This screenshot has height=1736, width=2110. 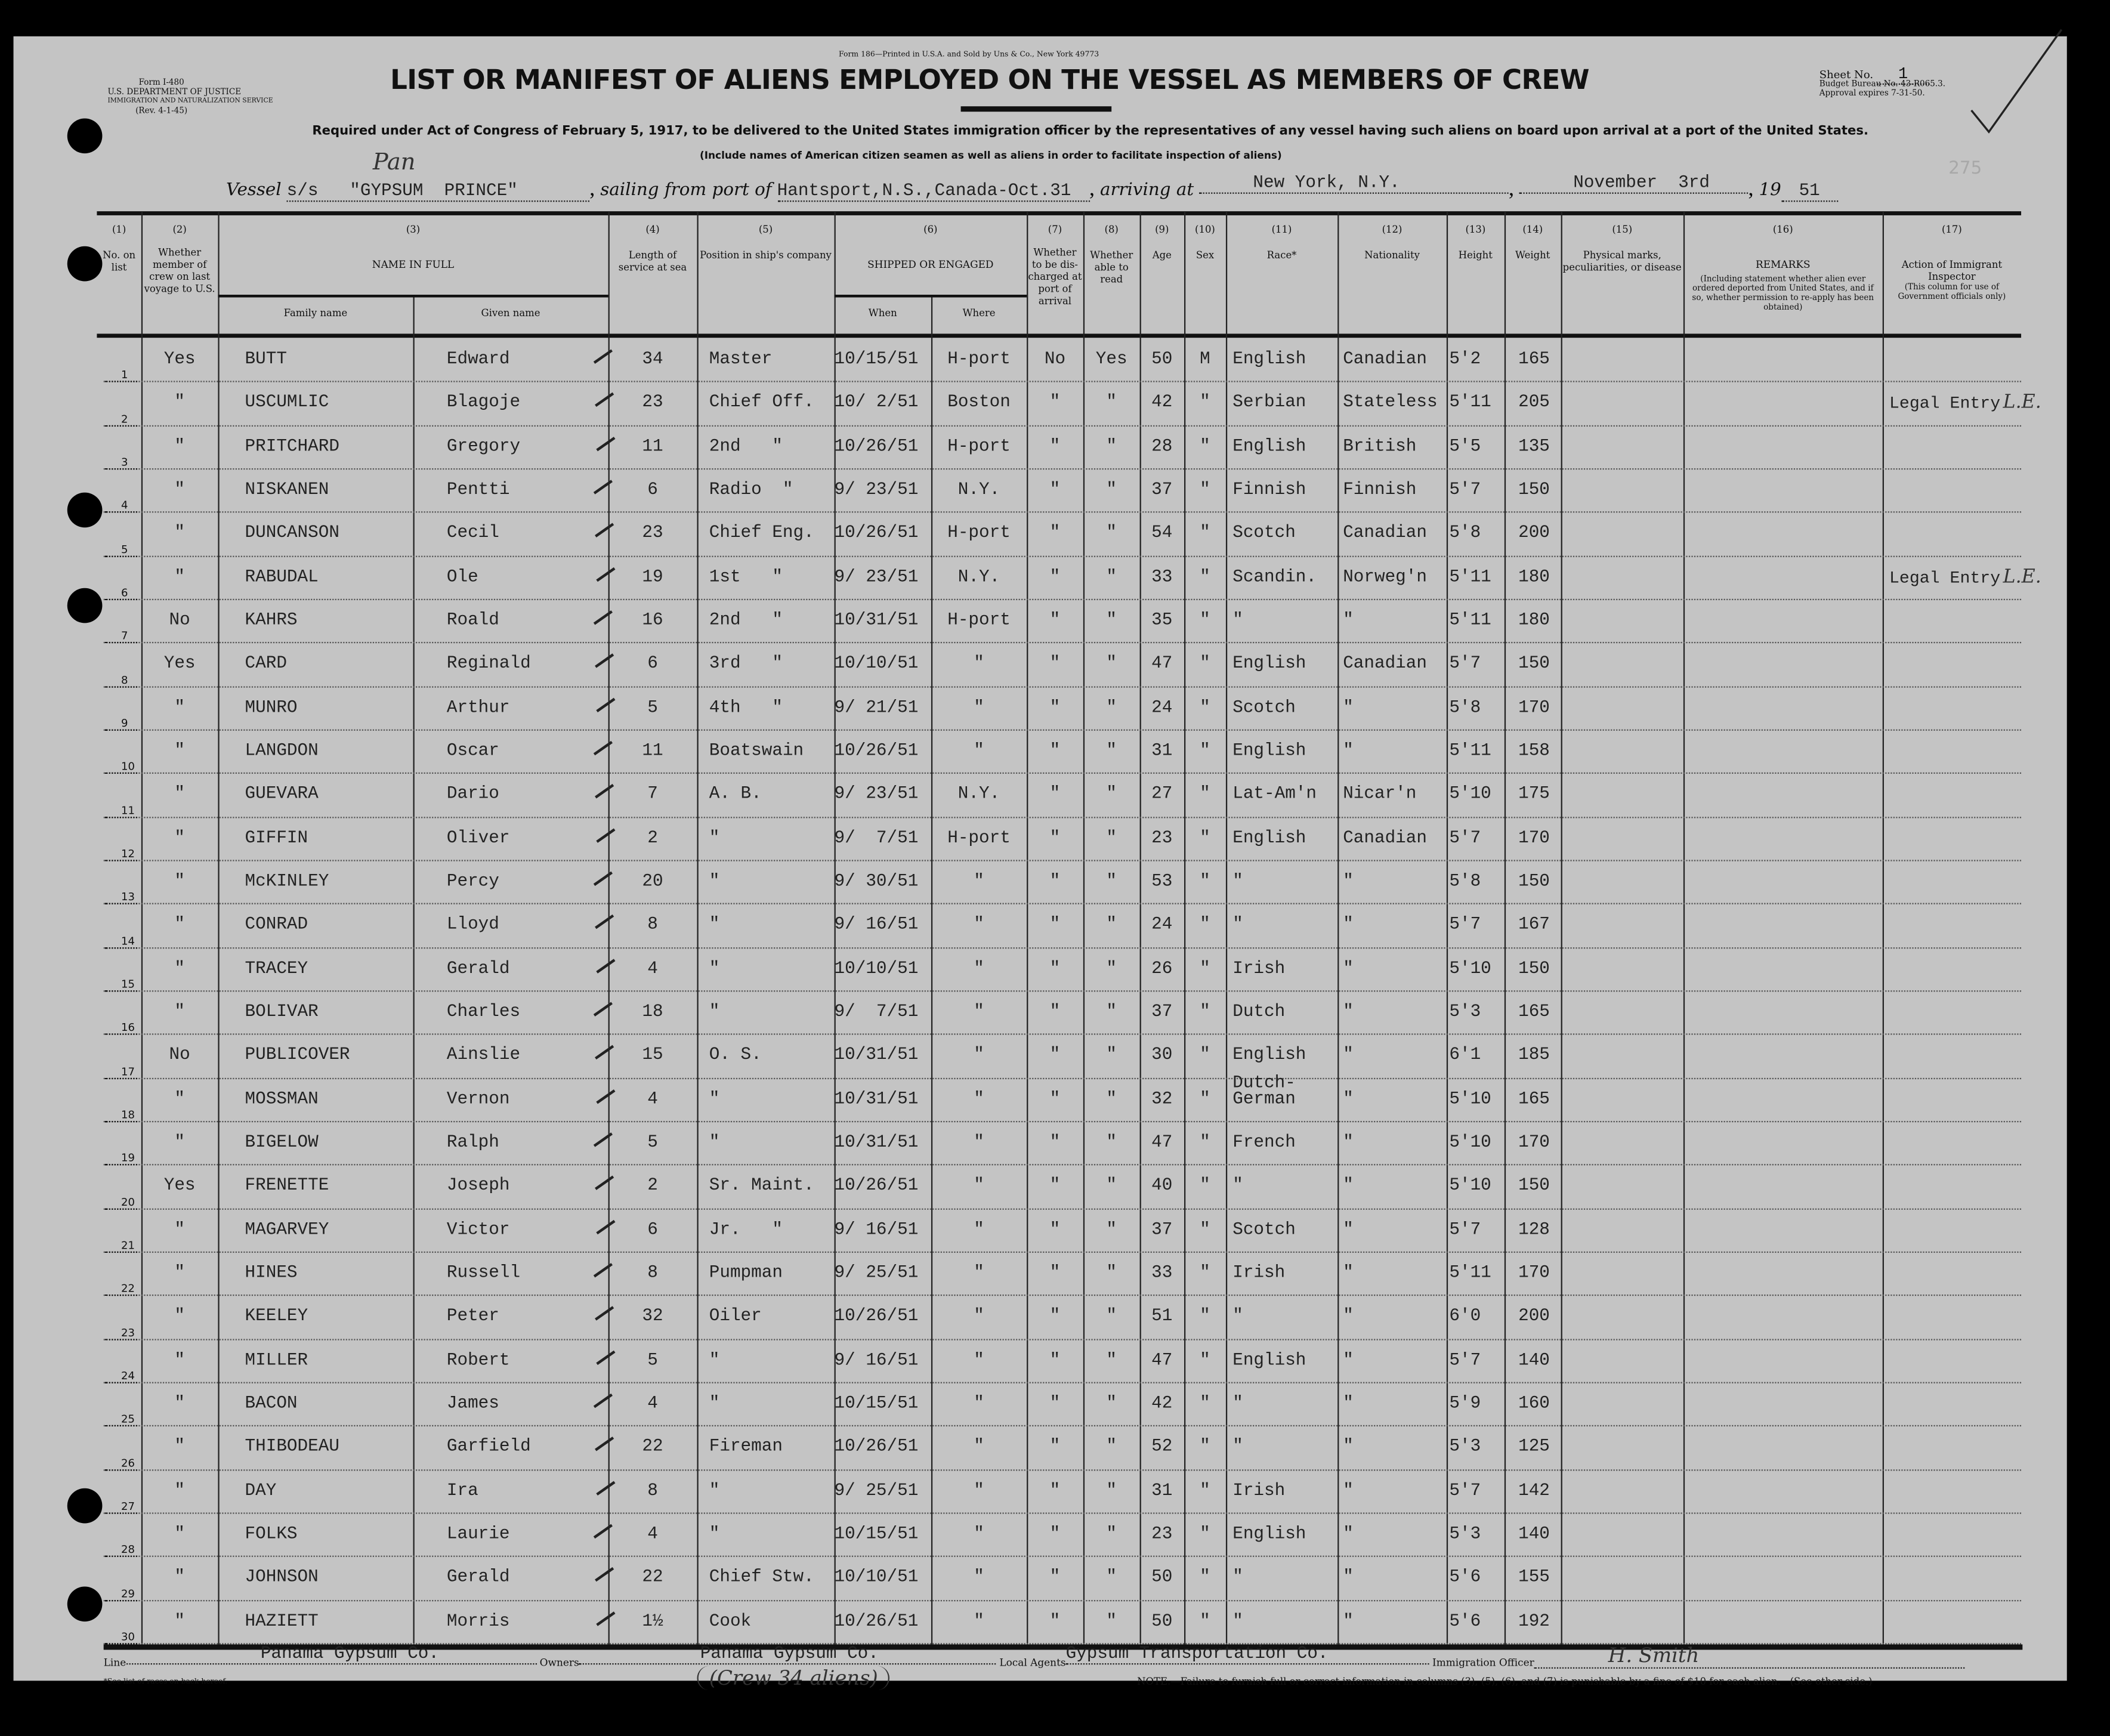 What do you see at coordinates (128, 1593) in the screenshot?
I see `row-number: 29` at bounding box center [128, 1593].